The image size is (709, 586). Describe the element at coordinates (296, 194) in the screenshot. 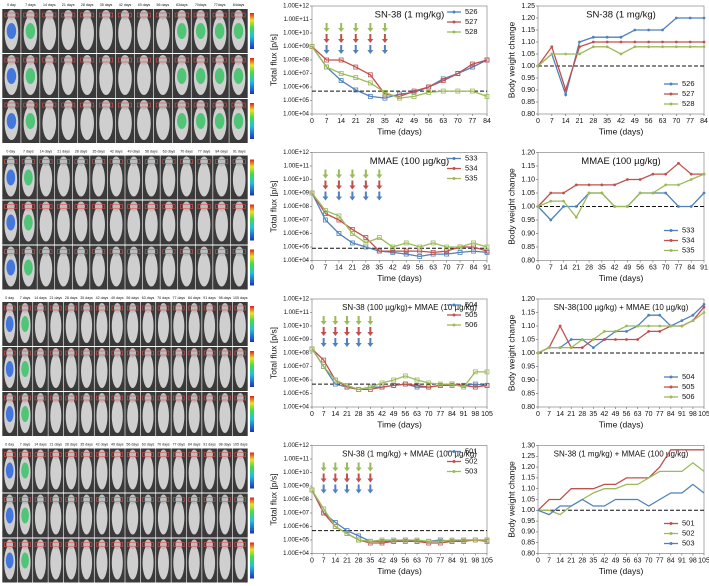

I see `y-tick-label: 1.00E+09` at that location.